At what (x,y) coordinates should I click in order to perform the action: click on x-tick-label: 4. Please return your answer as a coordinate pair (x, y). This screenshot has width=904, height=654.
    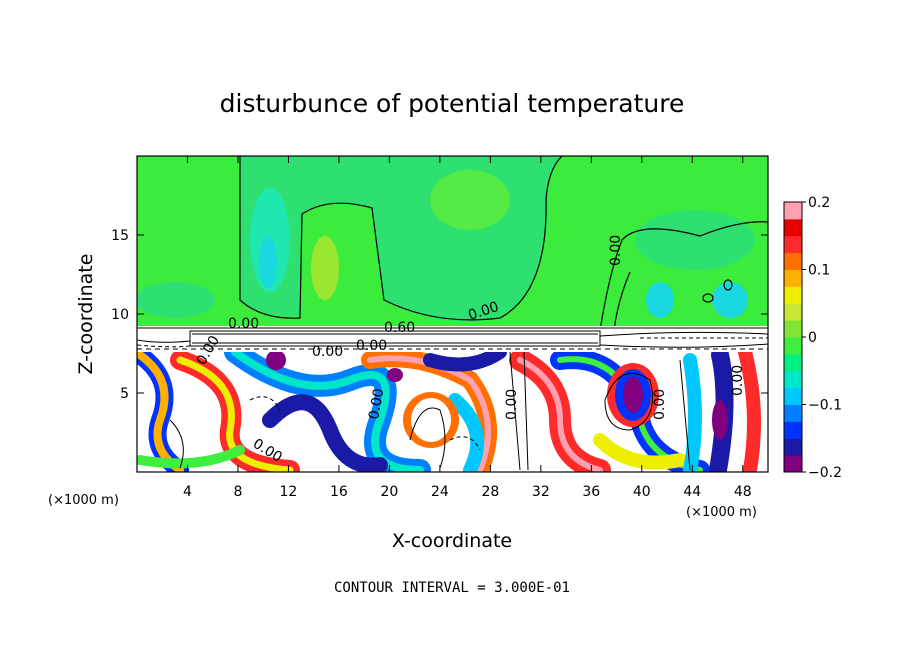
    Looking at the image, I should click on (187, 492).